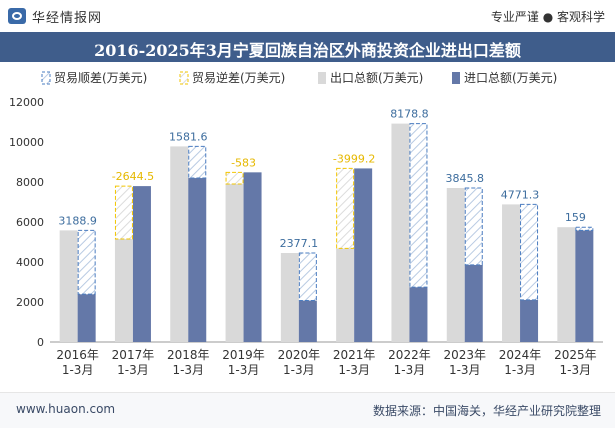  I want to click on data-label: 1581.6, so click(188, 136).